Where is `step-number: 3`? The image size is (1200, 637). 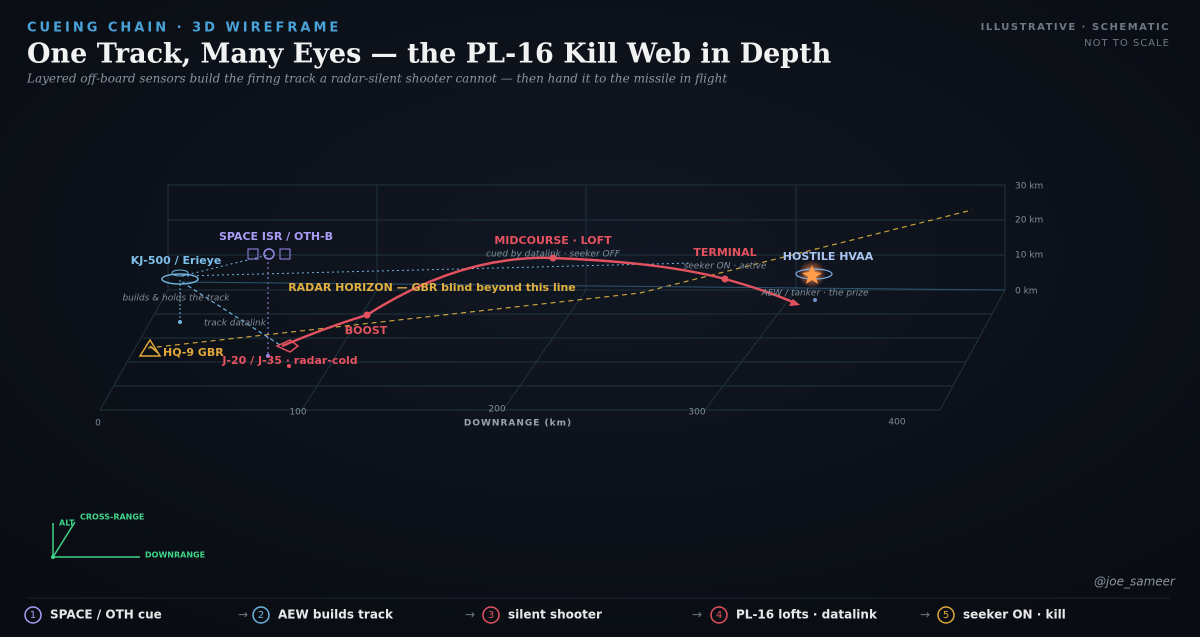
step-number: 3 is located at coordinates (491, 615).